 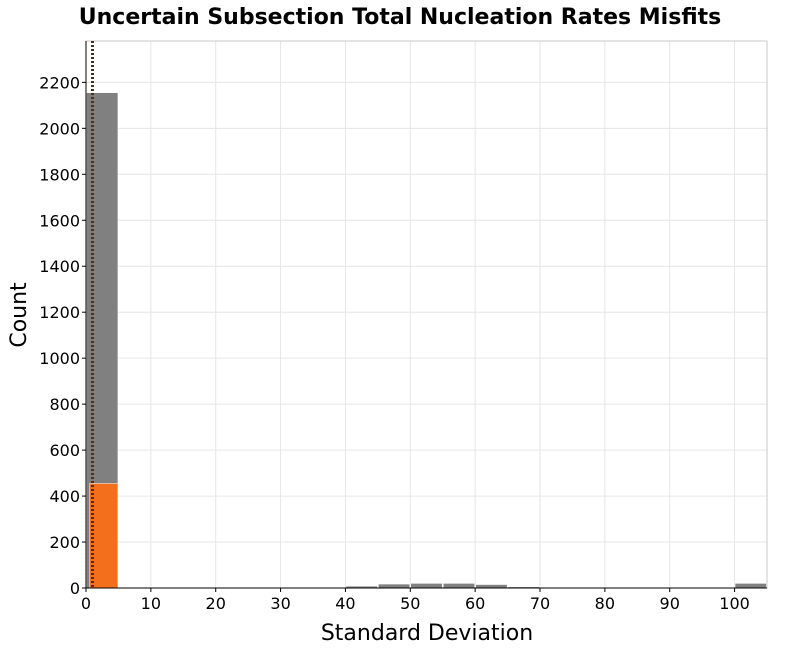 I want to click on y-tick-label: 0, so click(x=75, y=588).